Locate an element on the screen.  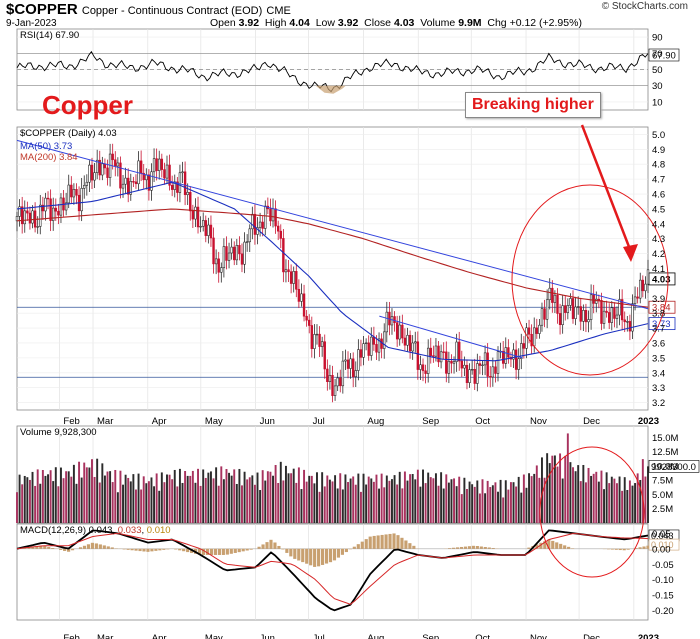
credit-link: © StockCharts.com is located at coordinates (644, 6).